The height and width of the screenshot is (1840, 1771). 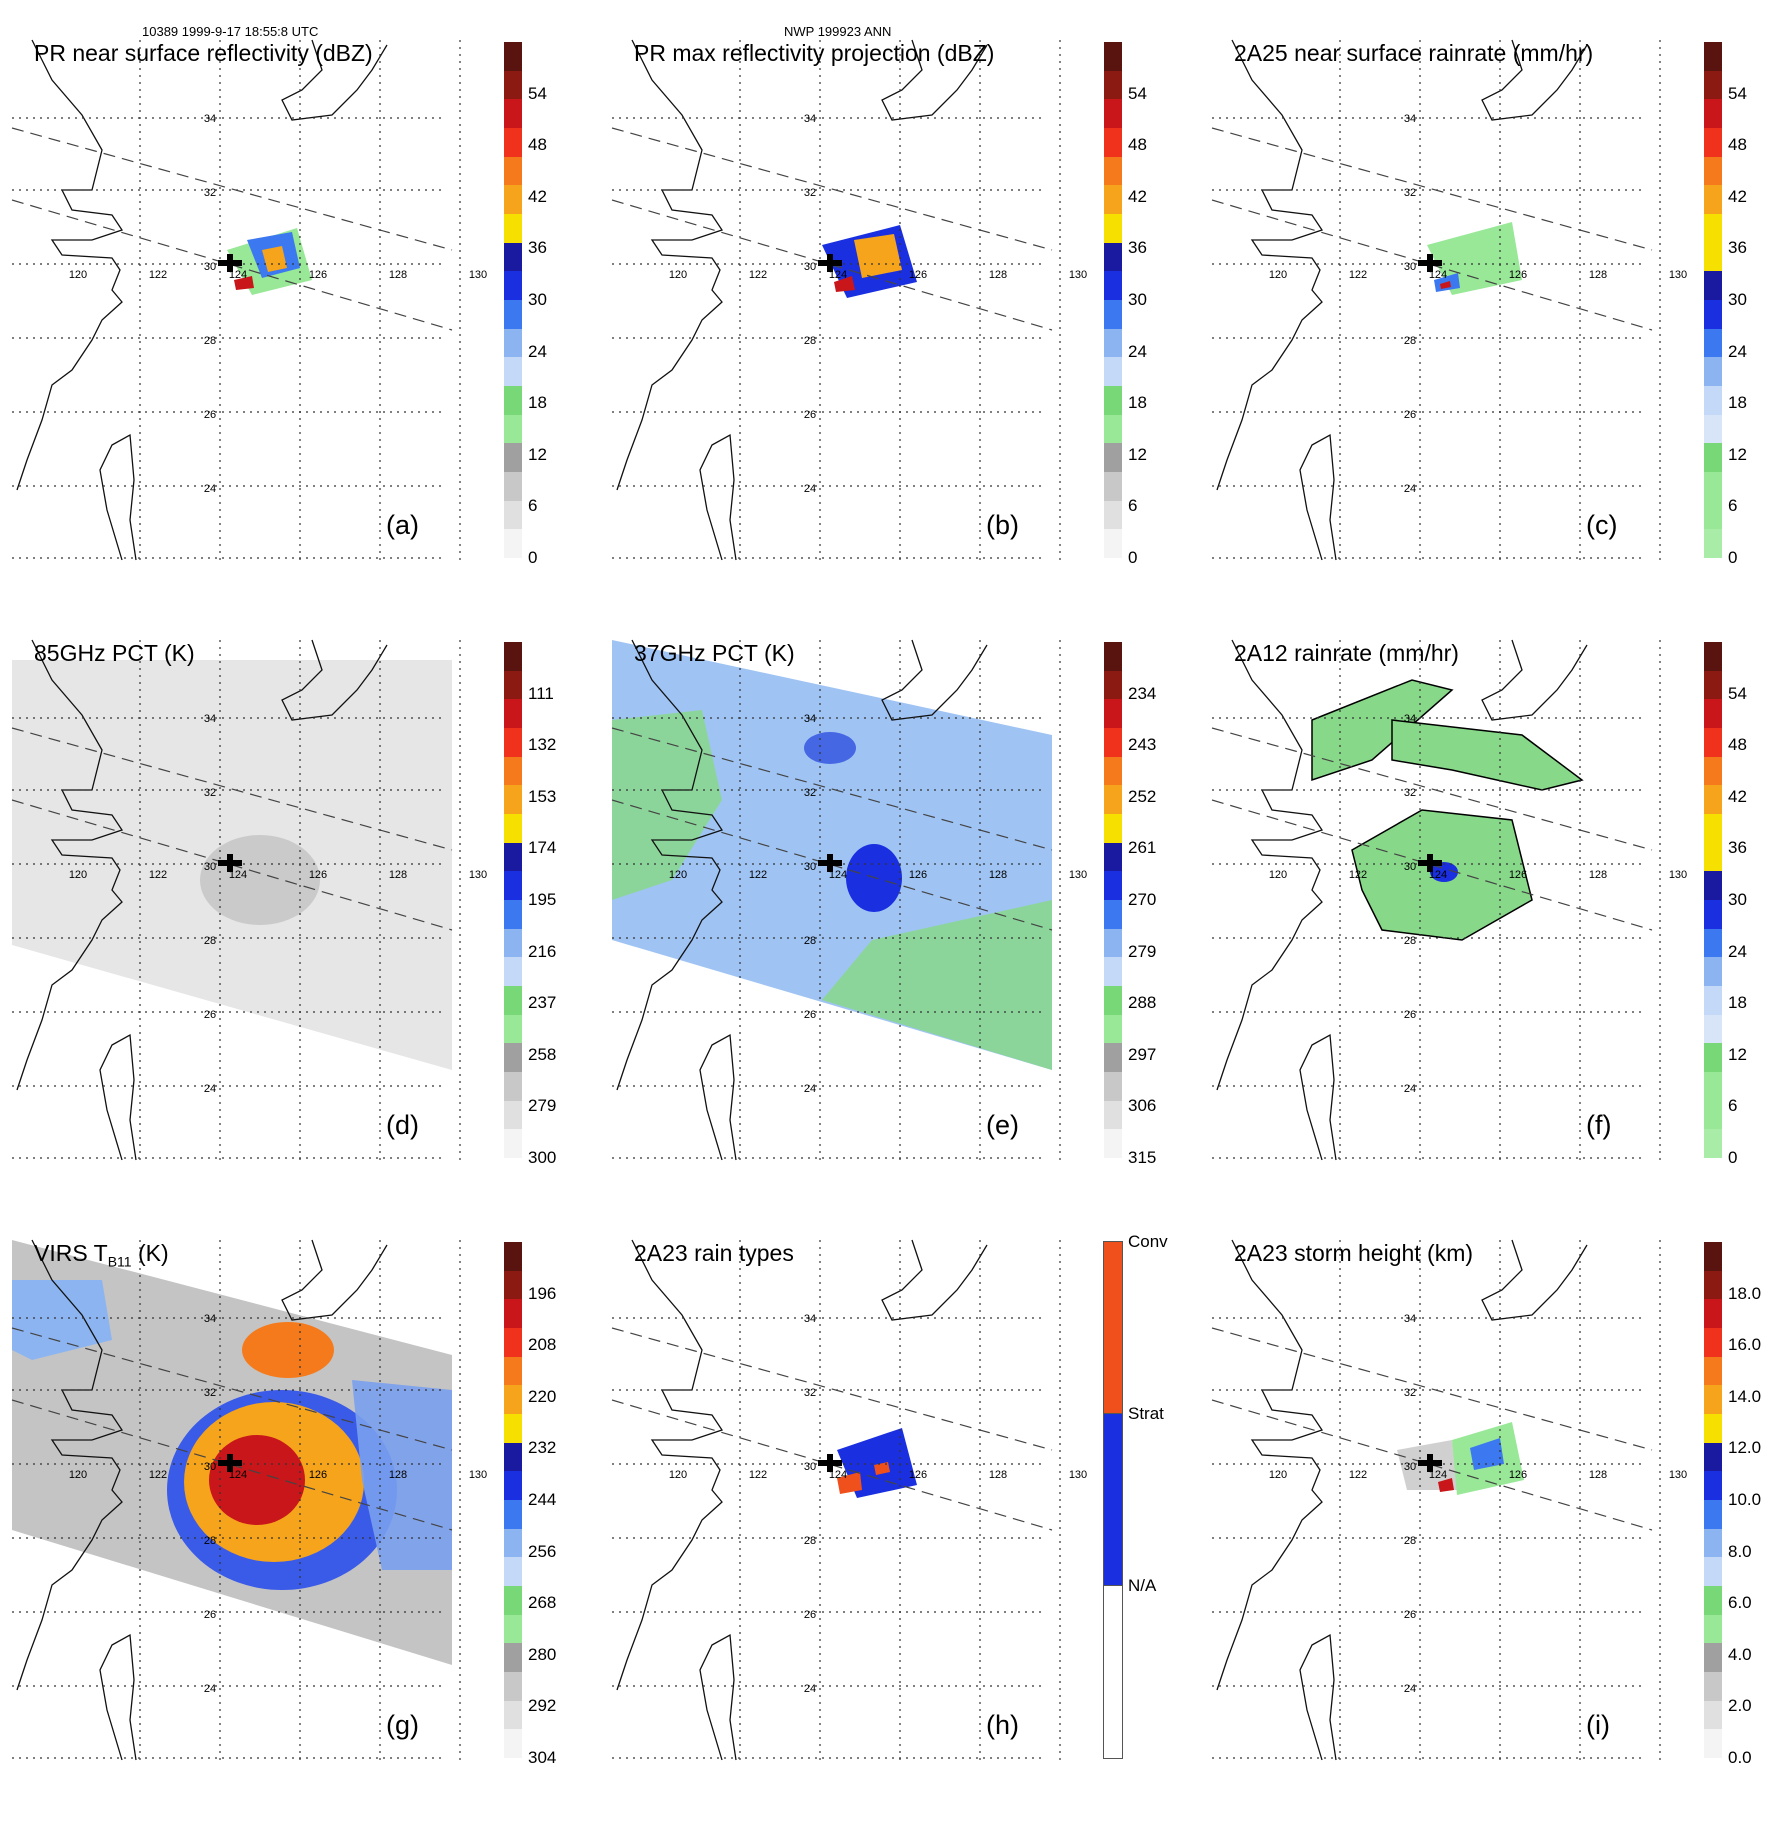 What do you see at coordinates (1733, 1157) in the screenshot?
I see `colorbar-tick-label: 0` at bounding box center [1733, 1157].